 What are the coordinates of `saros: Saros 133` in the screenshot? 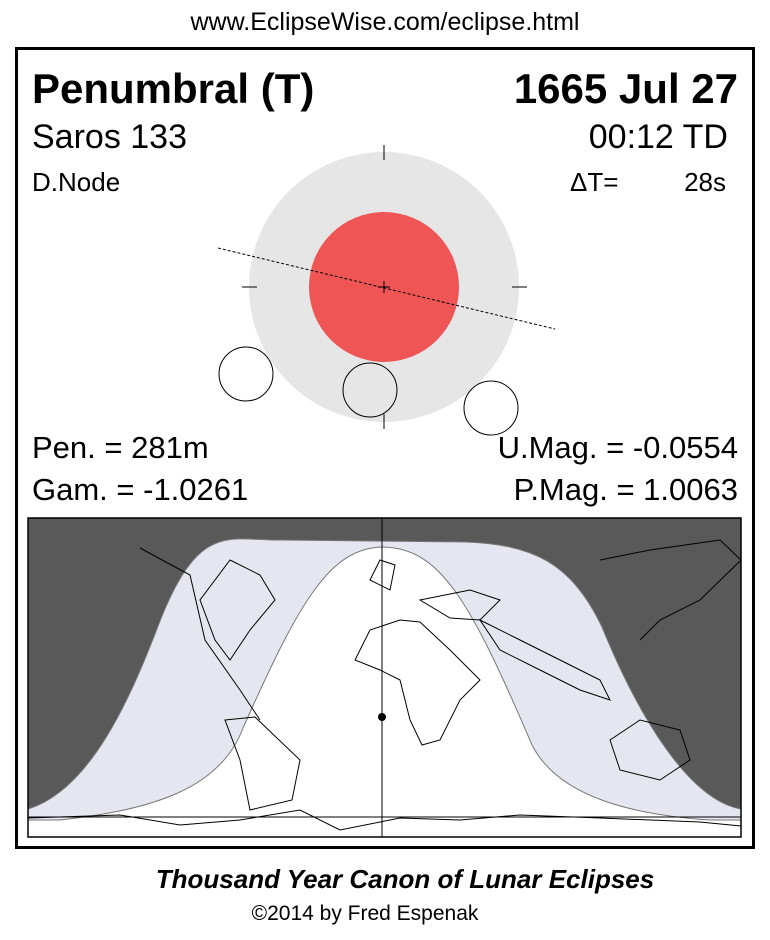 It's located at (109, 137).